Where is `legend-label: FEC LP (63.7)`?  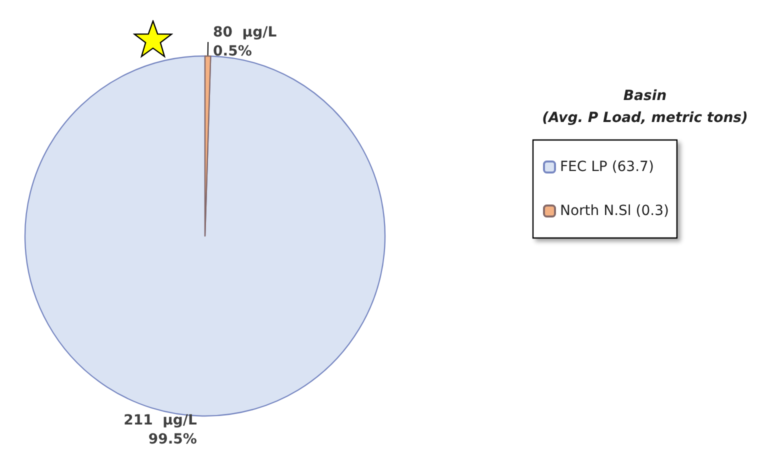 legend-label: FEC LP (63.7) is located at coordinates (607, 167).